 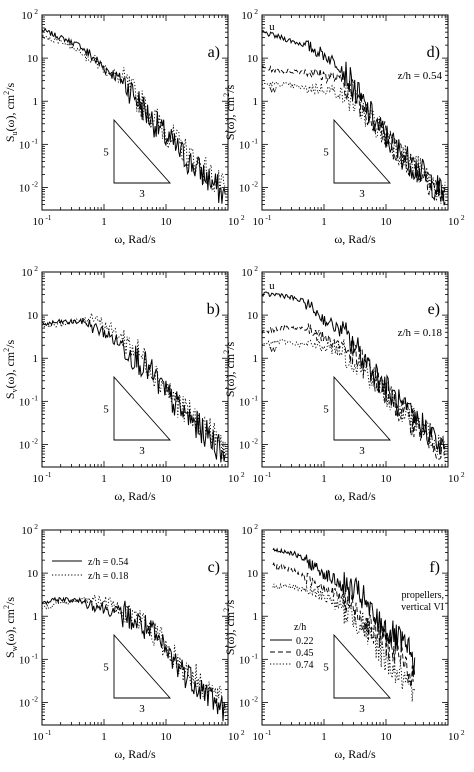 What do you see at coordinates (305, 641) in the screenshot?
I see `legend-label-1: 0.22` at bounding box center [305, 641].